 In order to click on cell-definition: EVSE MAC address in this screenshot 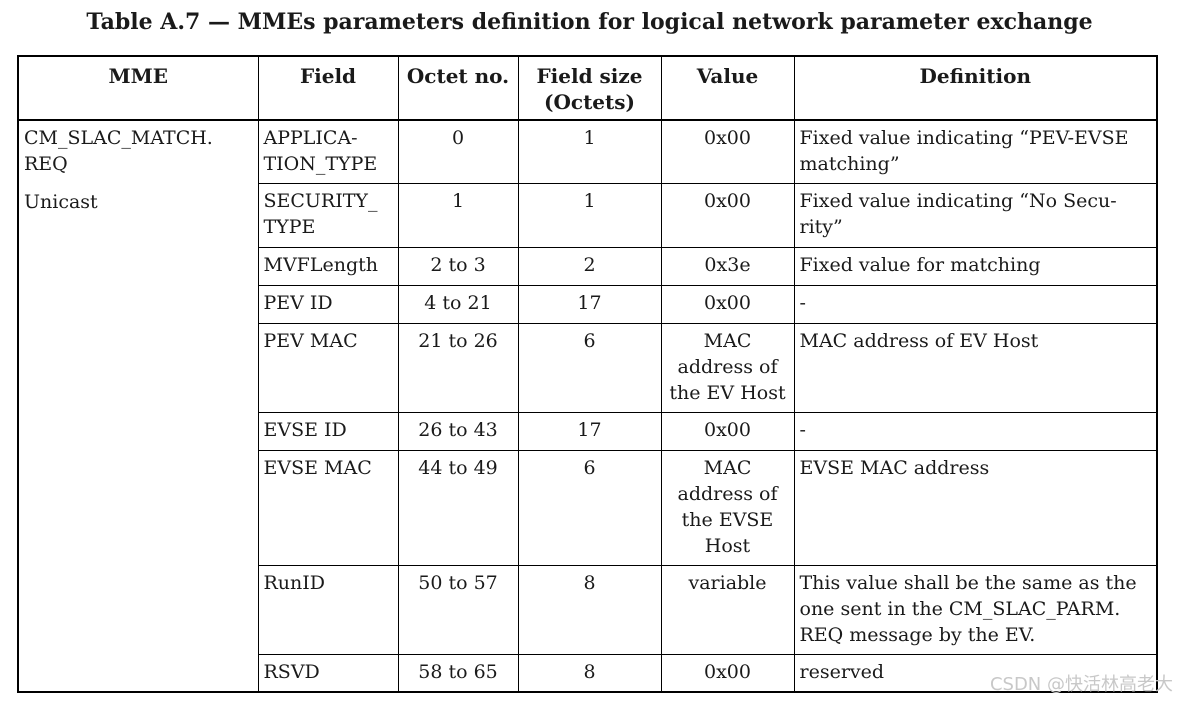, I will do `click(975, 507)`.